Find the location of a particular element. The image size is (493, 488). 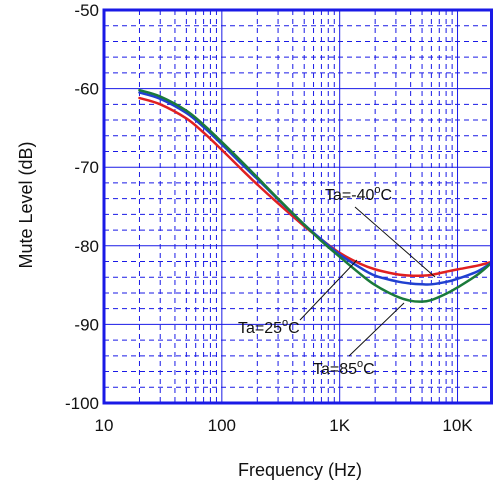

y-tick-labels: -50 -60 -70 -80 -90 -100 is located at coordinates (82, 207).